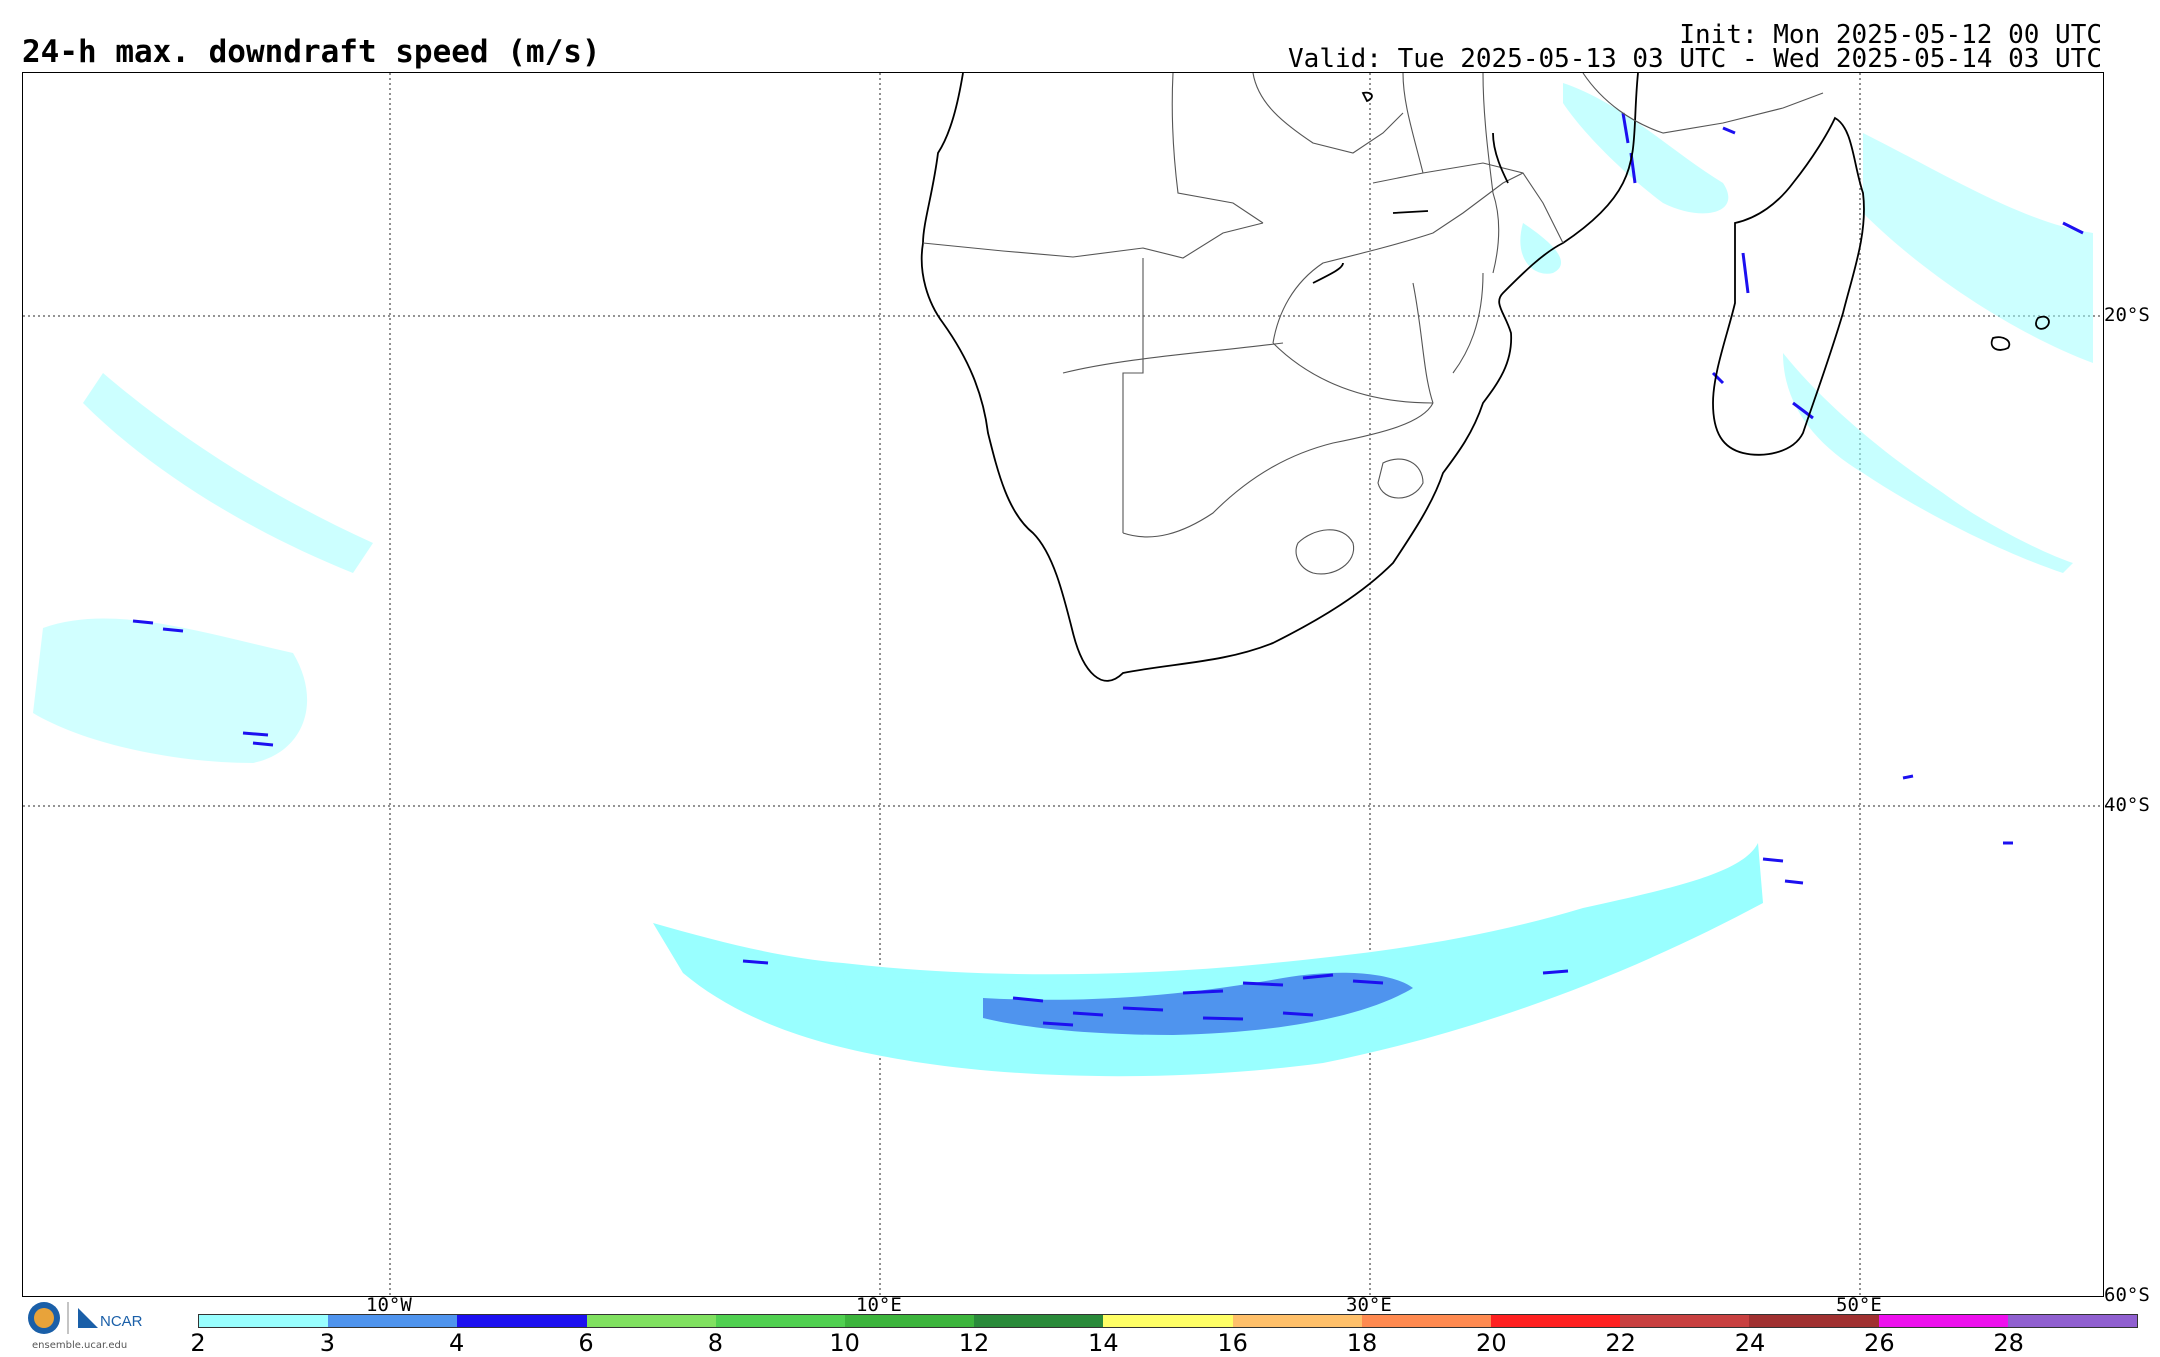  Describe the element at coordinates (1410, 208) in the screenshot. I see `lakes` at that location.